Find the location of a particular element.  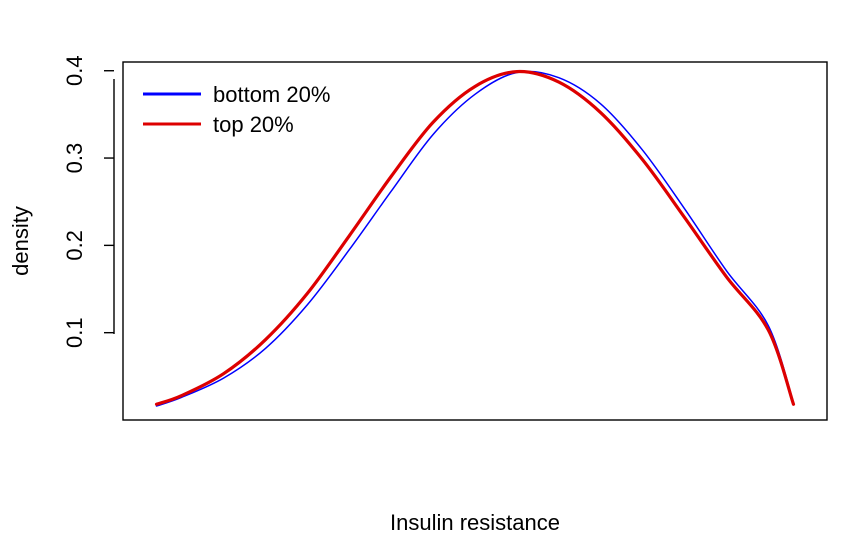

y-tick-label: 0.4 is located at coordinates (74, 70).